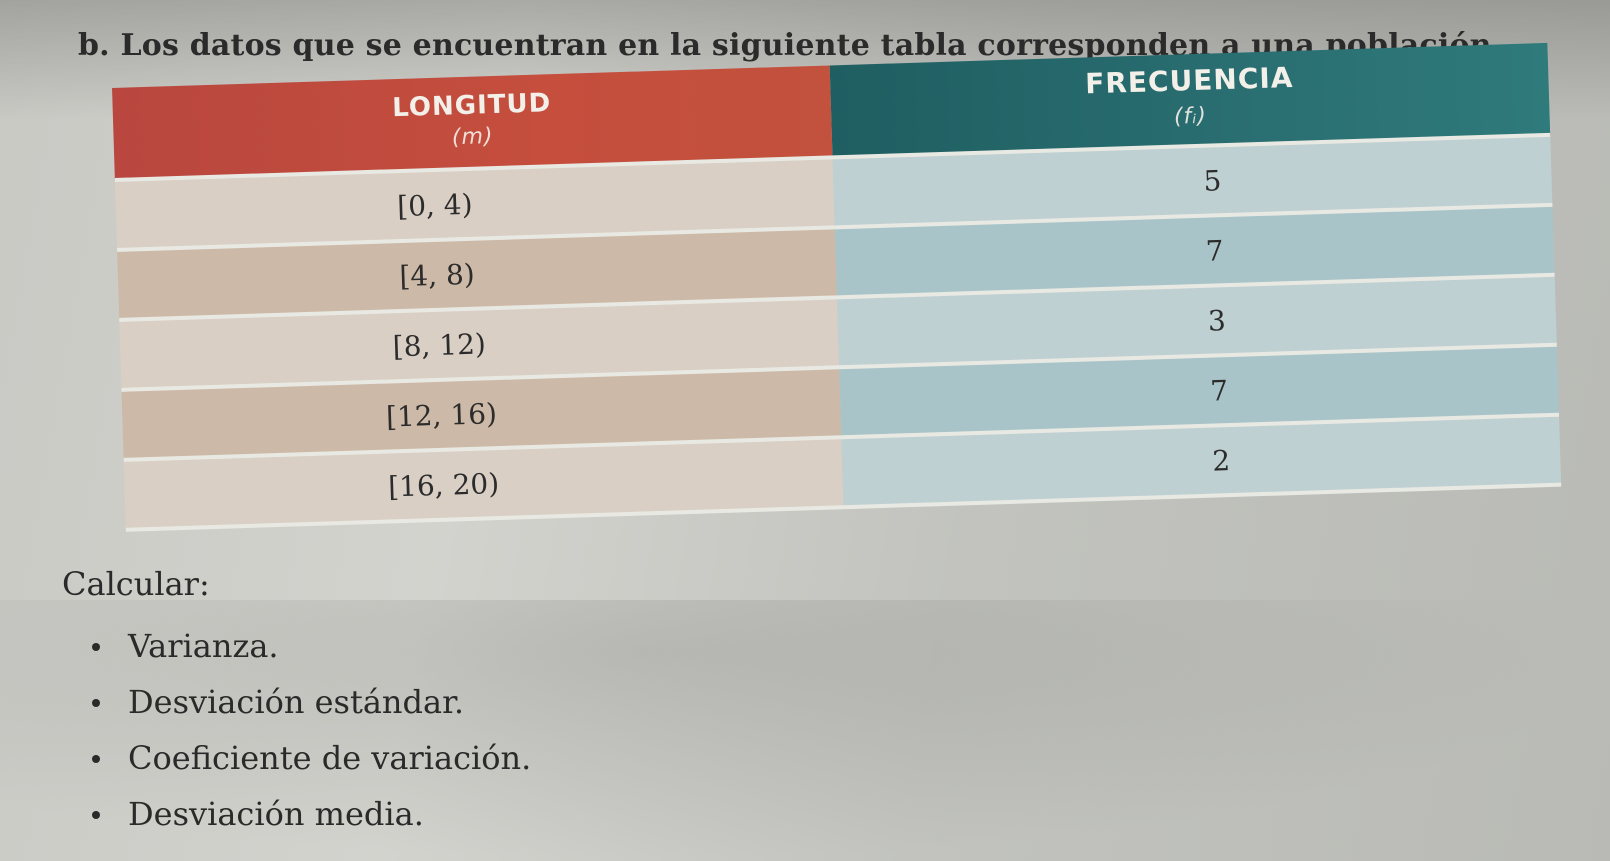  I want to click on calculate-heading: Calcular:, so click(136, 584).